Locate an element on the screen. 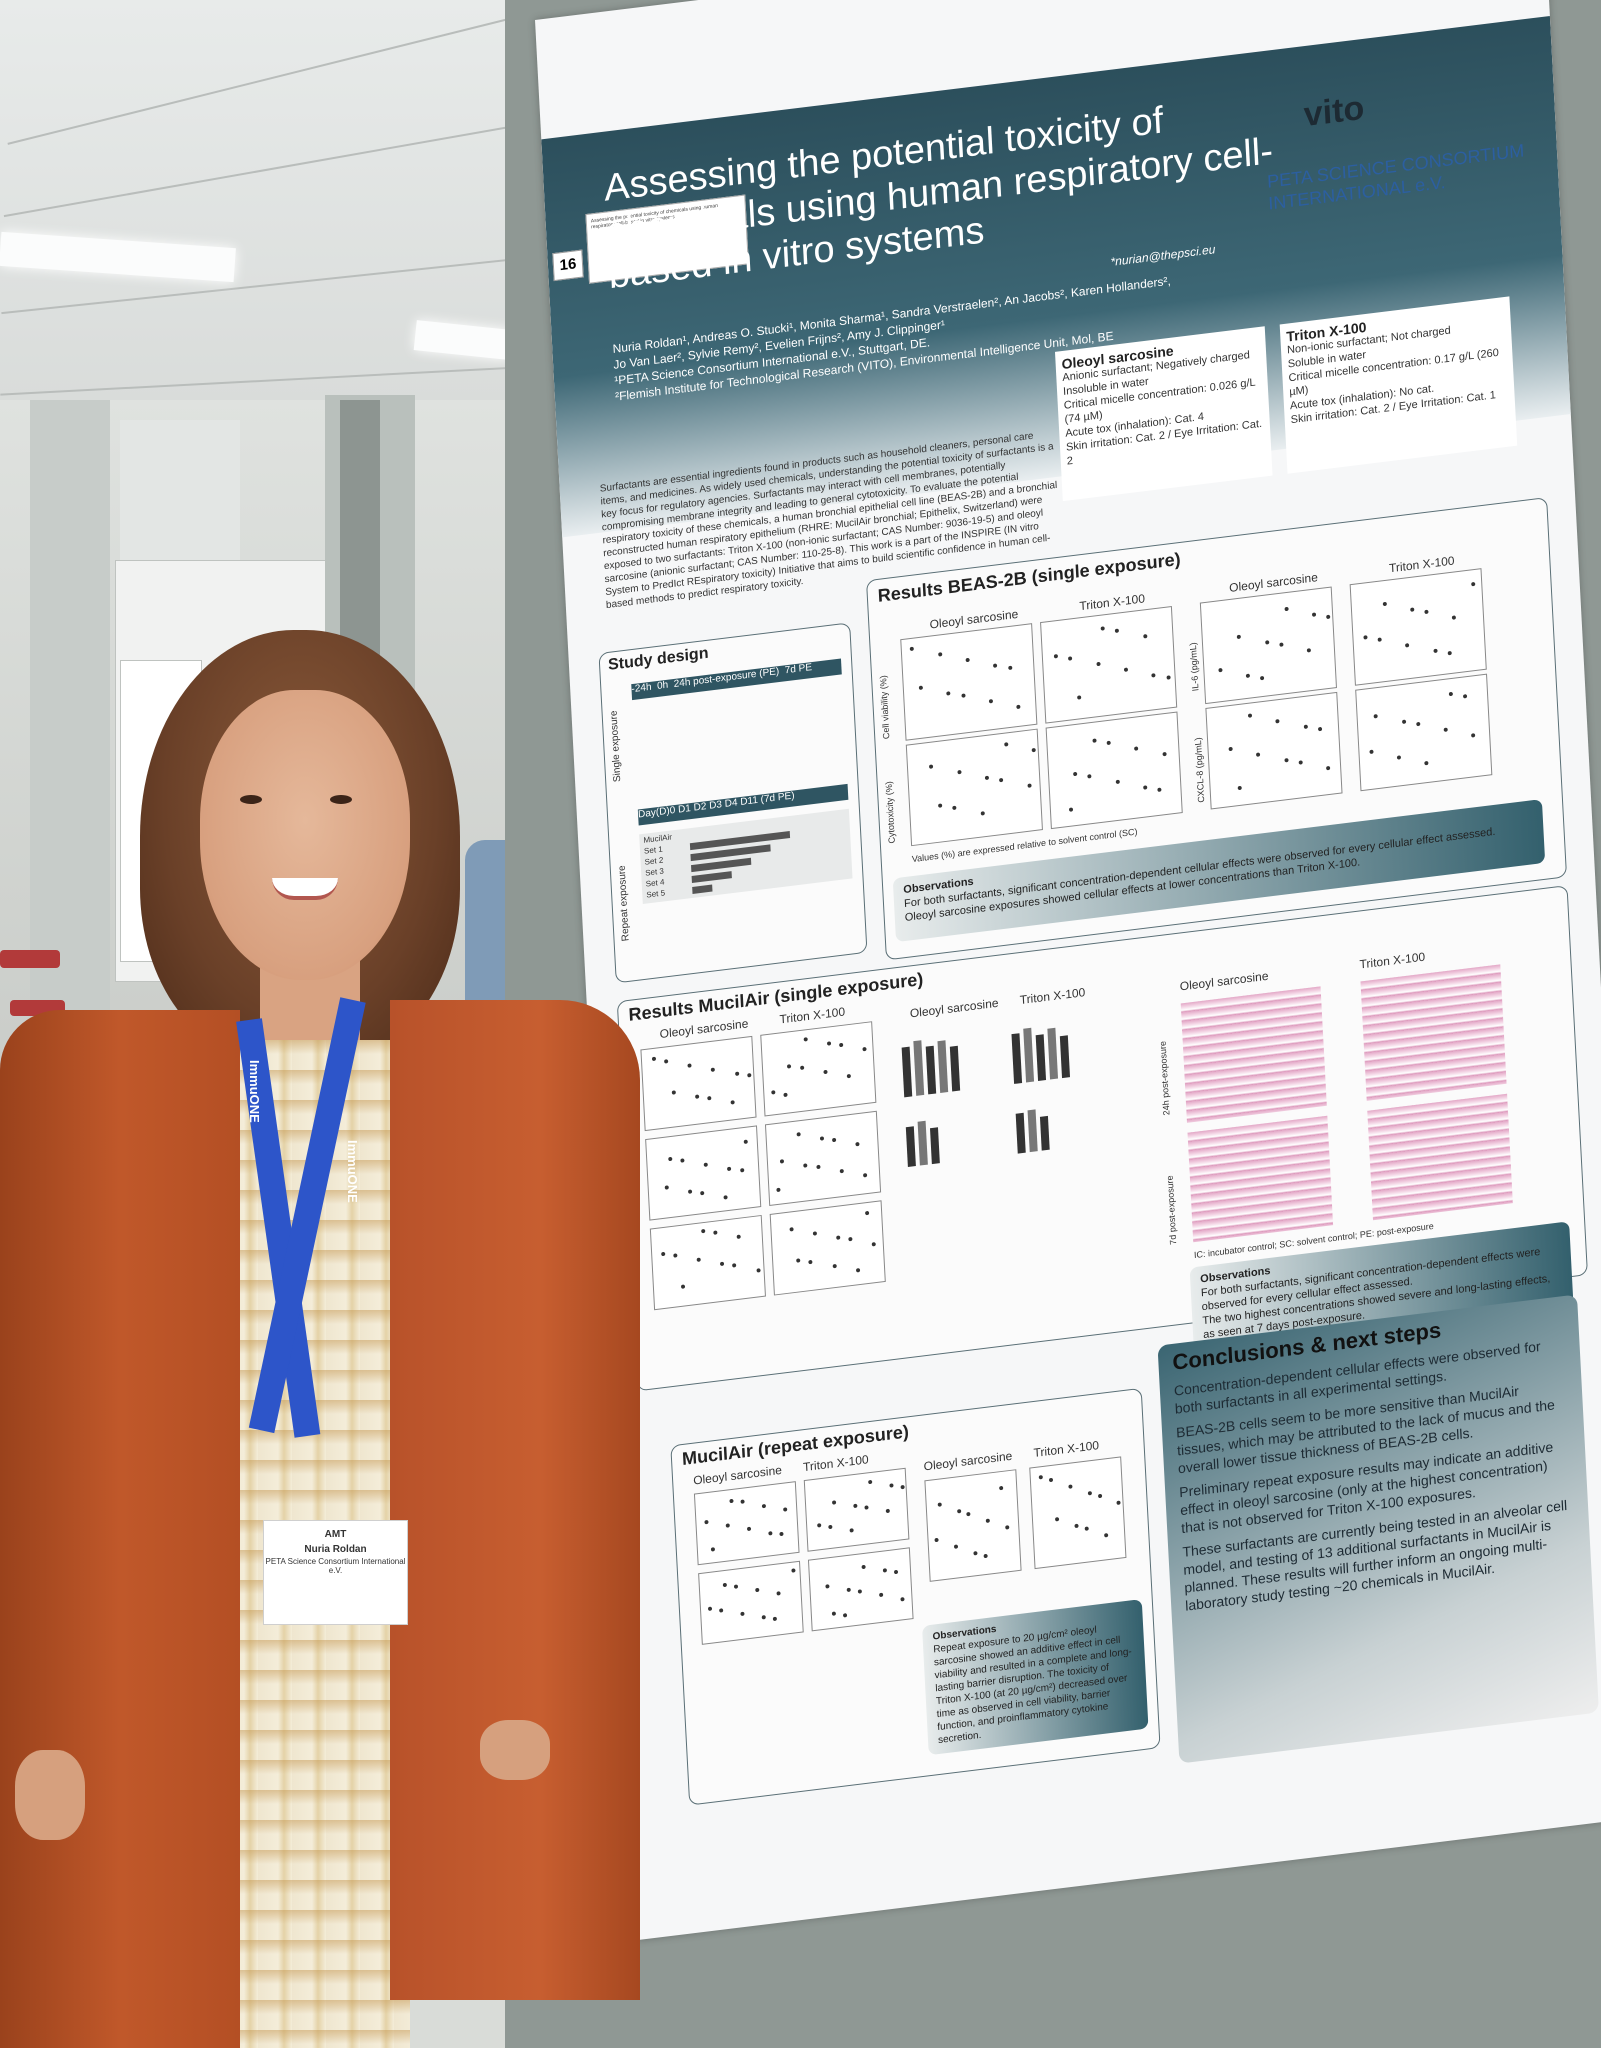 The height and width of the screenshot is (2048, 1601). axis-label: 24h post-exposure is located at coordinates (1164, 1078).